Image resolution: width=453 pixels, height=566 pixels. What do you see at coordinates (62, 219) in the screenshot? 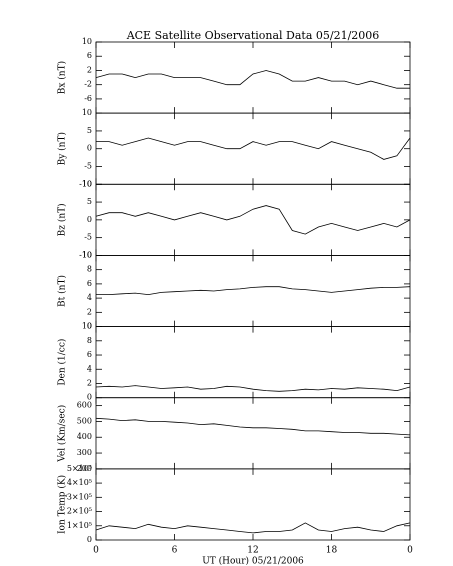
I see `y-axis-label: Bz (nT)` at bounding box center [62, 219].